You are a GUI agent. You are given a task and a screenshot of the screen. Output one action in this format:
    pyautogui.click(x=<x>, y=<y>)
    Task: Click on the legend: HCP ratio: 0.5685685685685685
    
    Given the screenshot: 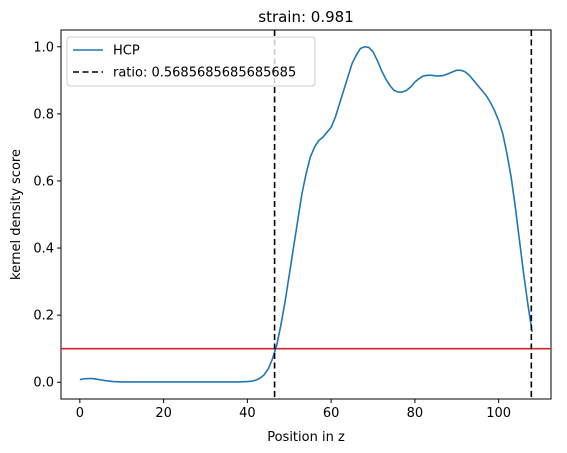 What is the action you would take?
    pyautogui.click(x=191, y=61)
    